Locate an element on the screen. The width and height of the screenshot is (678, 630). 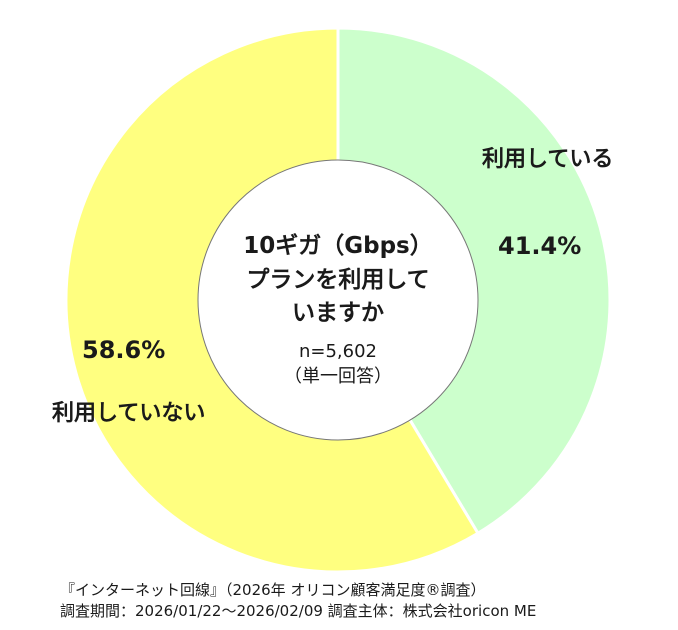
center-answer-type: （単一回答） is located at coordinates (338, 376).